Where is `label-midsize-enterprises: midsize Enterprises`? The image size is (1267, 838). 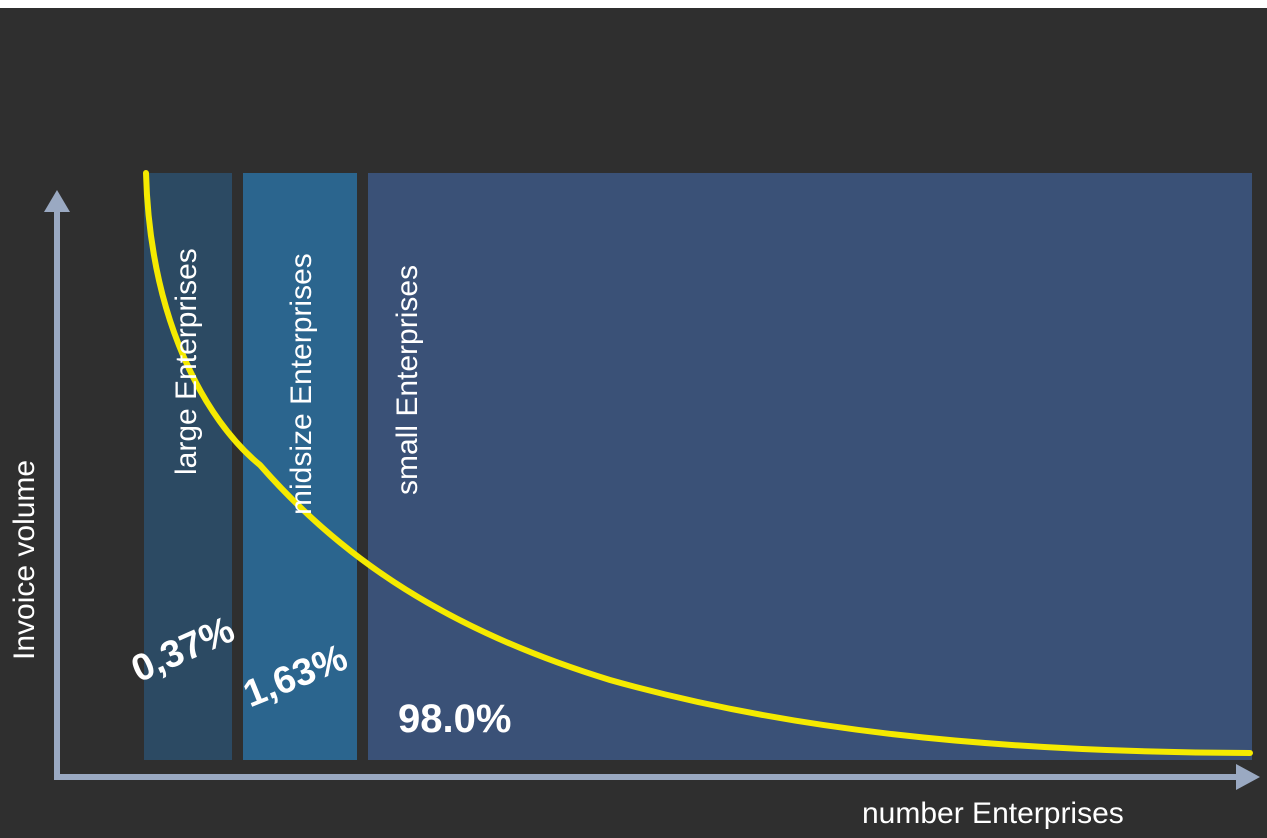 label-midsize-enterprises: midsize Enterprises is located at coordinates (301, 384).